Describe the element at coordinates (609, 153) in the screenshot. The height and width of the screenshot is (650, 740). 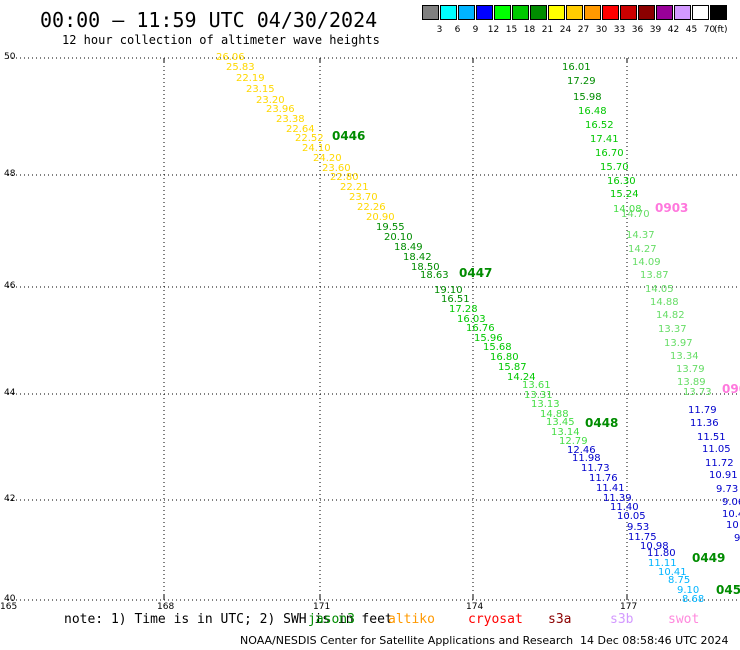
I see `wave-height-label: 16.70` at that location.